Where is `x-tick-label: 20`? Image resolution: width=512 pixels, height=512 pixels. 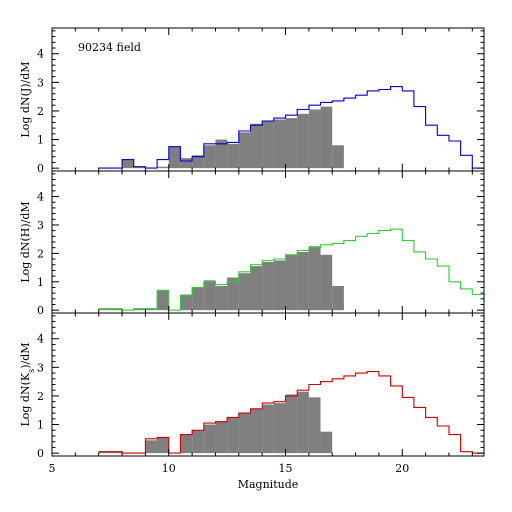 x-tick-label: 20 is located at coordinates (402, 468).